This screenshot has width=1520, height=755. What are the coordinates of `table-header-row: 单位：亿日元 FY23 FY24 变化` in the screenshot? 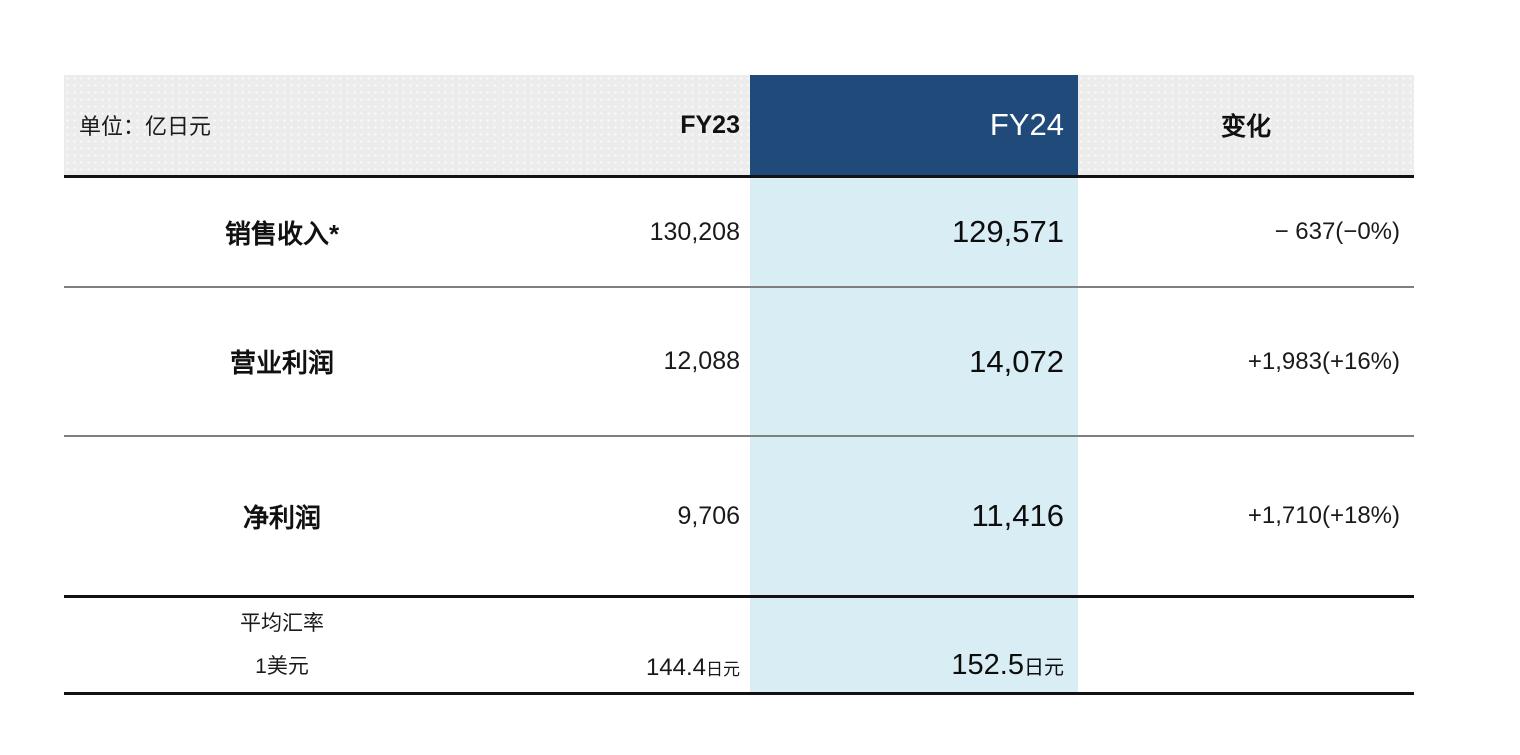 It's located at (739, 126).